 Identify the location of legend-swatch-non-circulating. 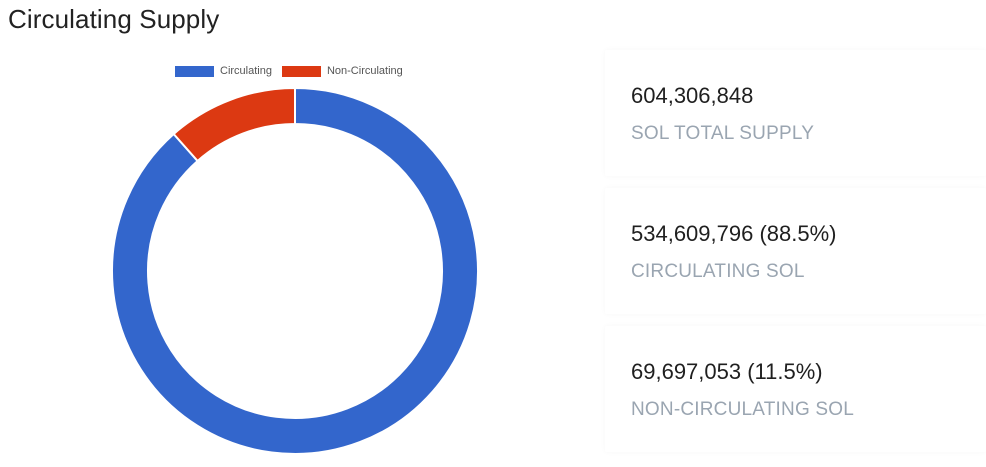
(301, 71).